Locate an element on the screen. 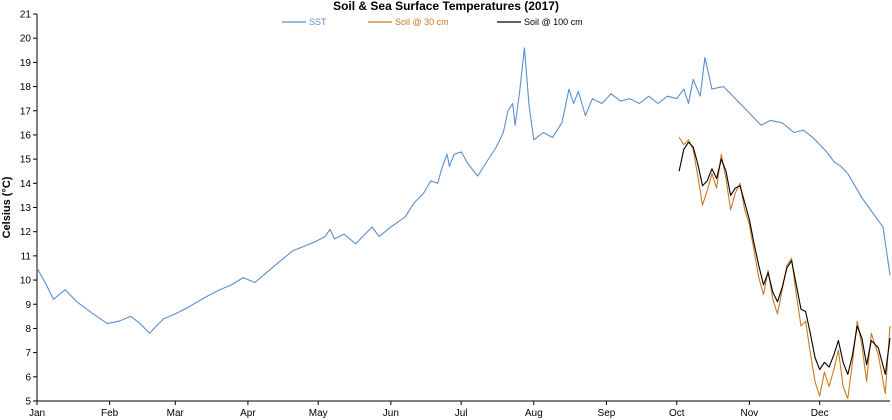  y-tick-label: 11 is located at coordinates (26, 256).